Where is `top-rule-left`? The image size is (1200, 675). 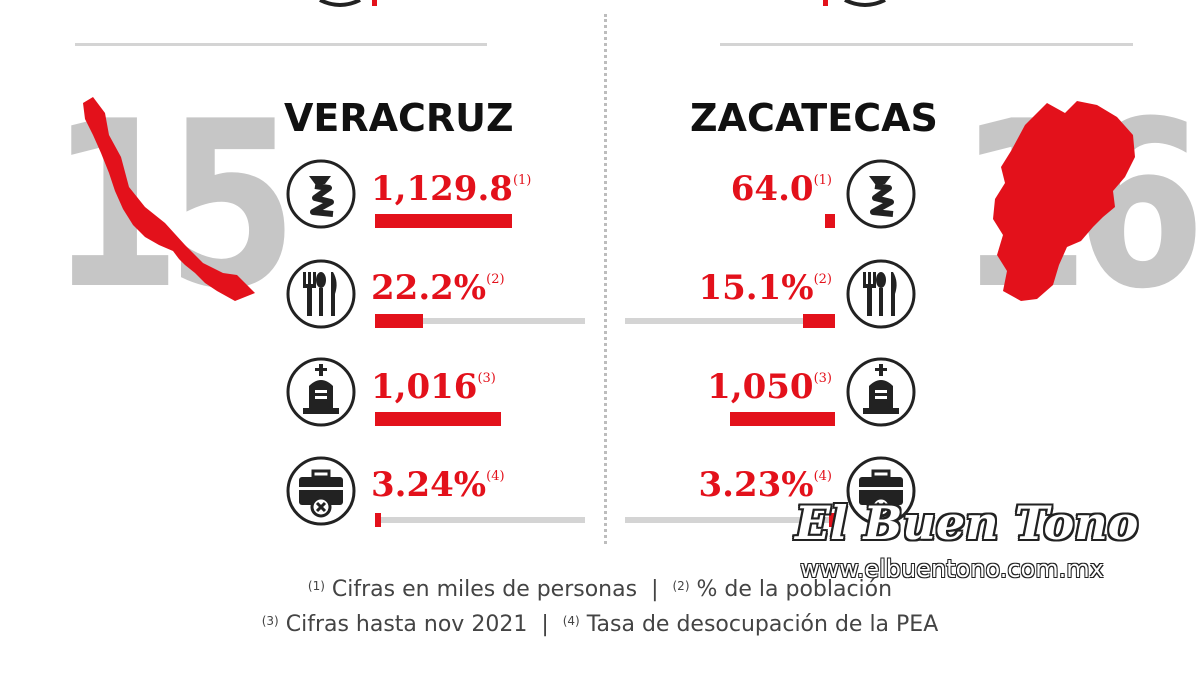 top-rule-left is located at coordinates (281, 44).